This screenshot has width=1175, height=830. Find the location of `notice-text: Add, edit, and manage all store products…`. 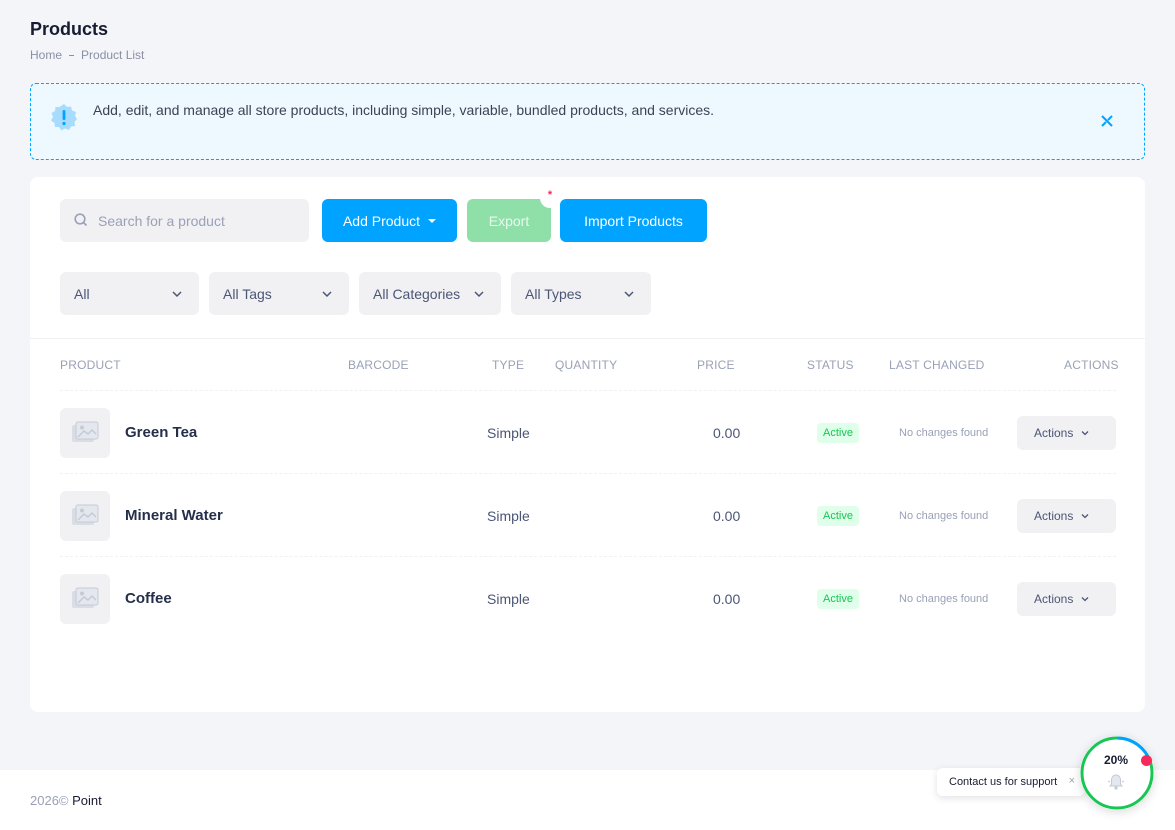

notice-text: Add, edit, and manage all store products… is located at coordinates (404, 110).